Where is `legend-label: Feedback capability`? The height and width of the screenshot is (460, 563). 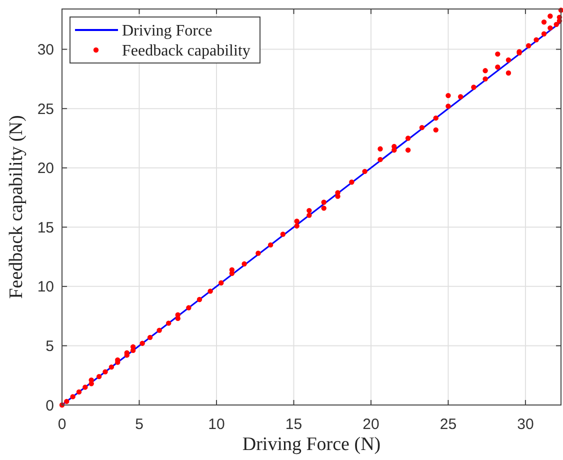 legend-label: Feedback capability is located at coordinates (186, 51).